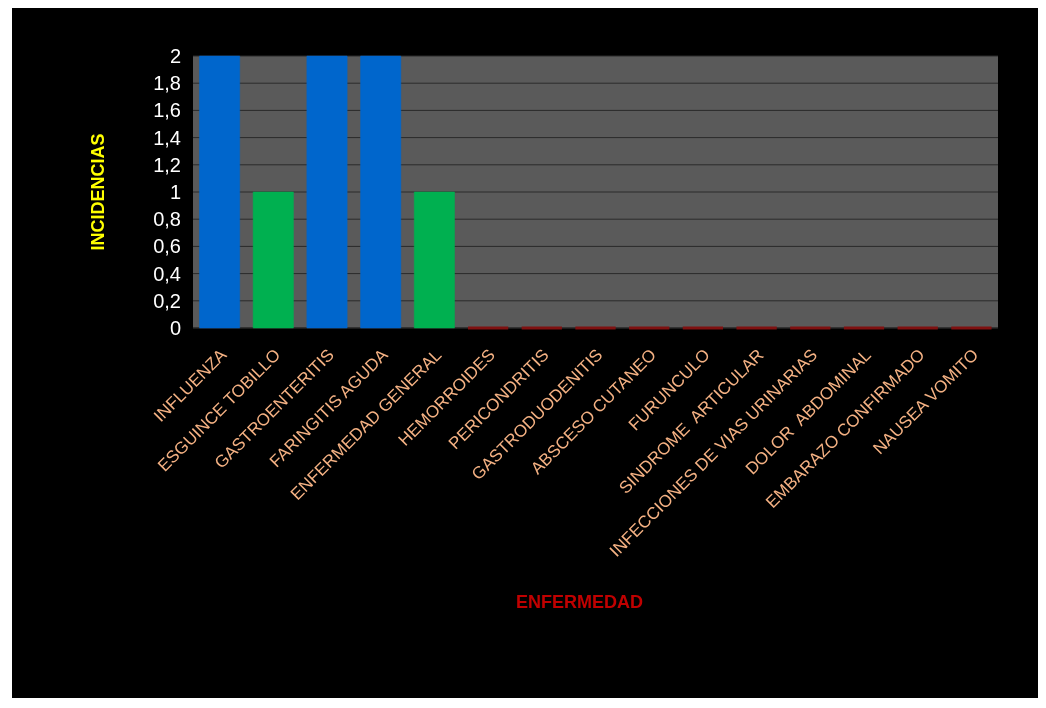 Image resolution: width=1046 pixels, height=708 pixels. I want to click on y-tick-label: 1, so click(175, 192).